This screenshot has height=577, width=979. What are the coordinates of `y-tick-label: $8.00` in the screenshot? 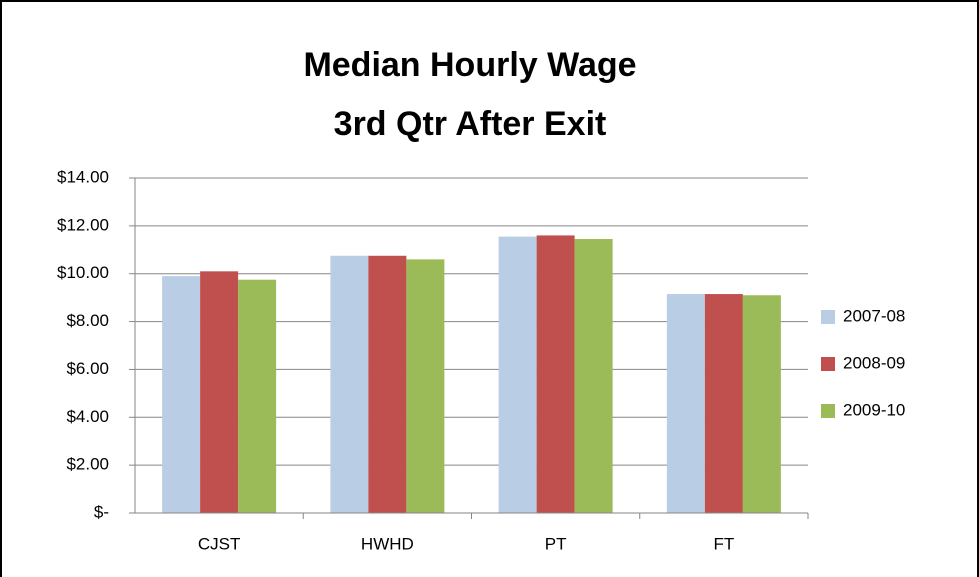 It's located at (87, 320).